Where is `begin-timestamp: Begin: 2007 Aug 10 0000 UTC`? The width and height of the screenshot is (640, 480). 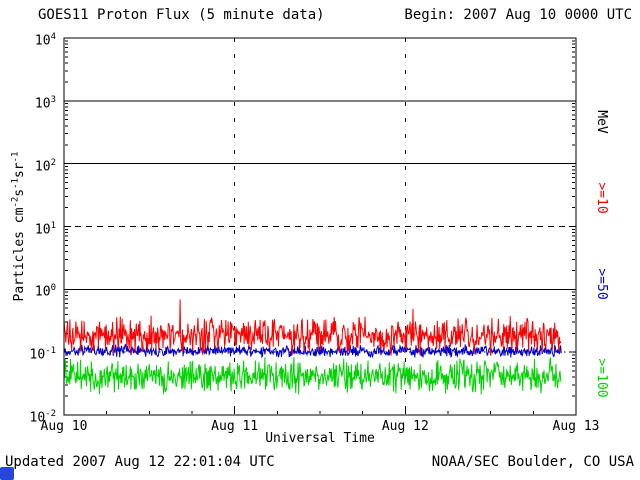 begin-timestamp: Begin: 2007 Aug 10 0000 UTC is located at coordinates (518, 15).